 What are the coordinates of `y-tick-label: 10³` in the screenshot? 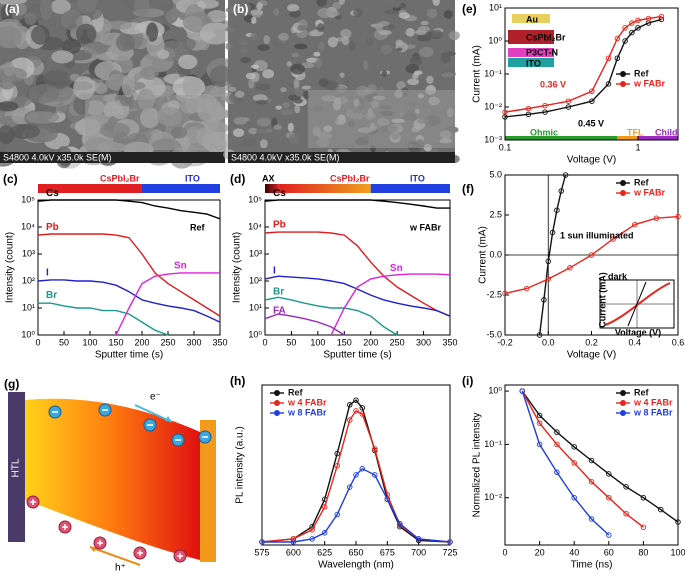 It's located at (255, 253).